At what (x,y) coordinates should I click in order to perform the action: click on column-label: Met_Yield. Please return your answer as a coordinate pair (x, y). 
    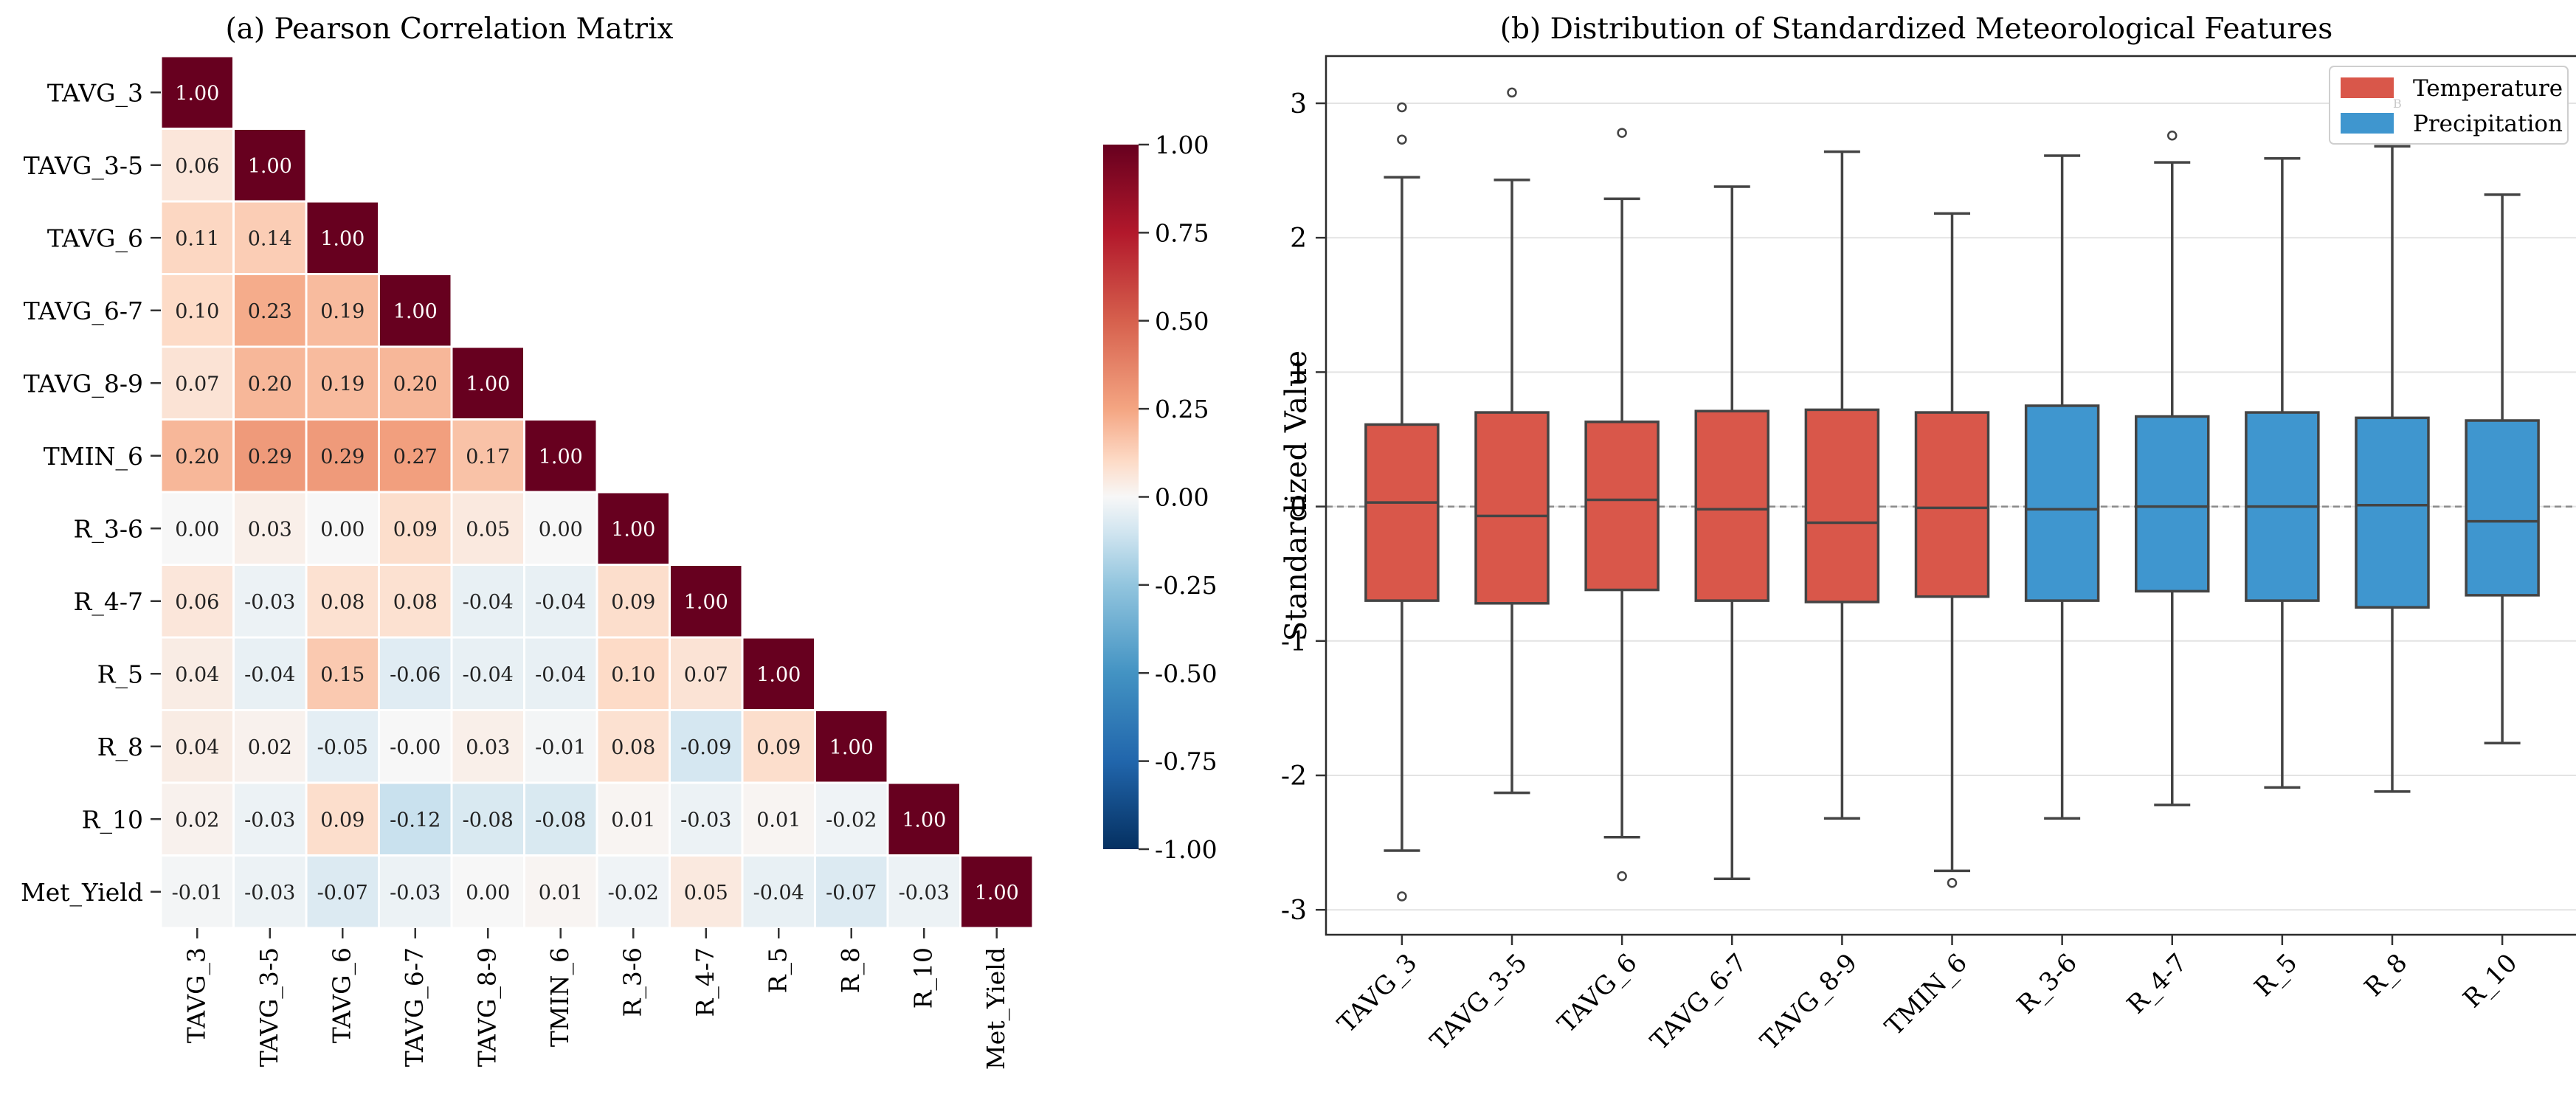
    Looking at the image, I should click on (996, 1008).